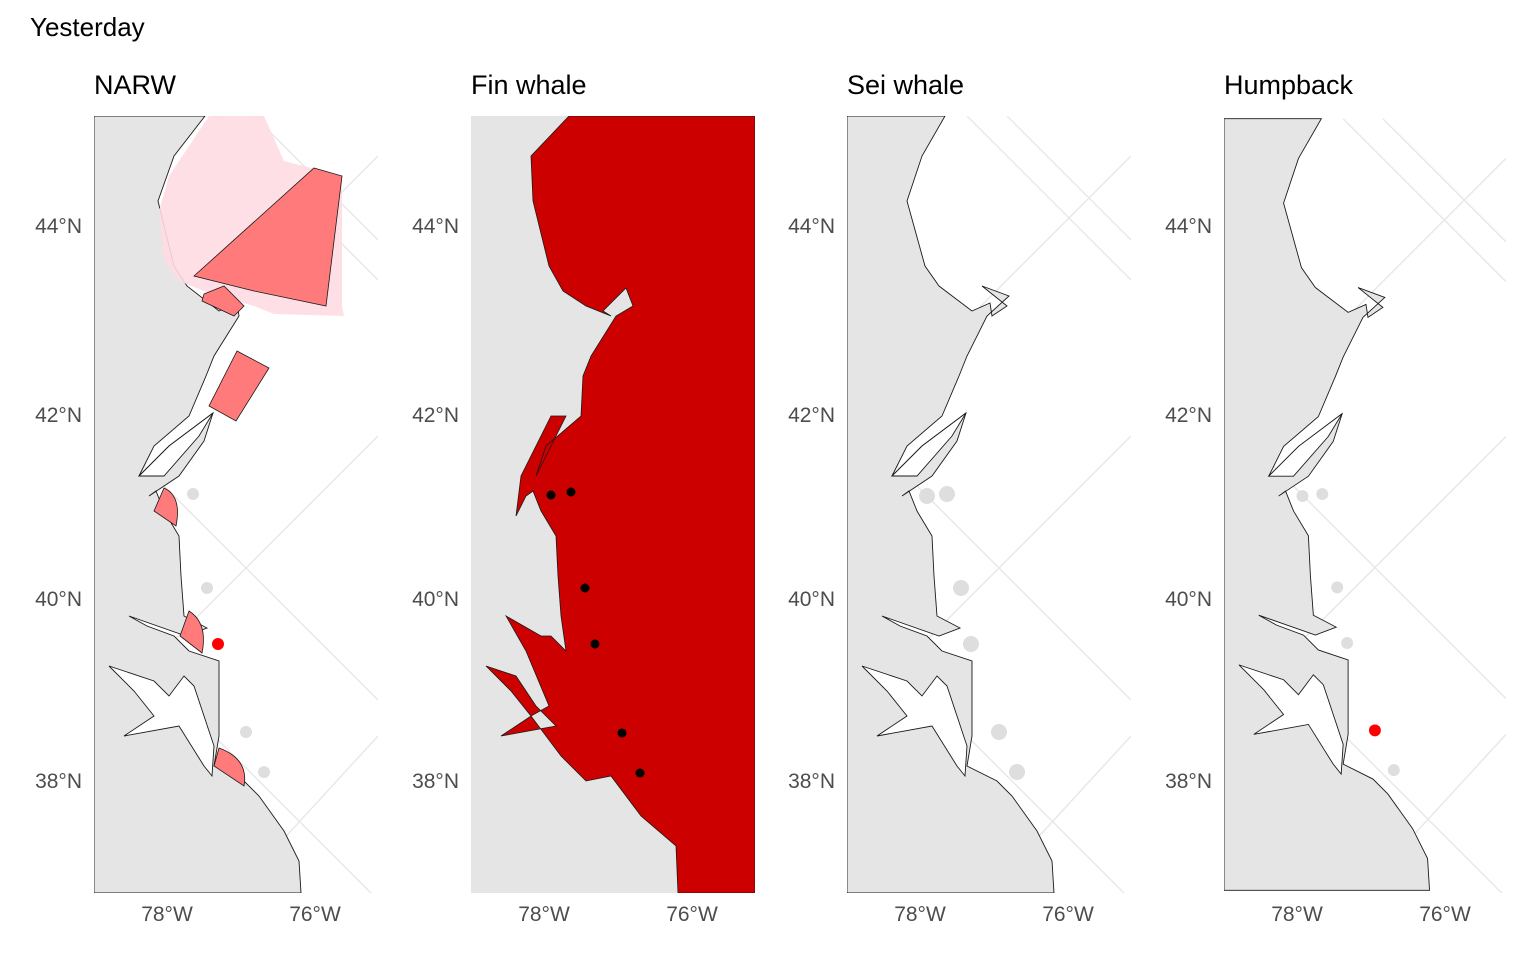 Image resolution: width=1536 pixels, height=960 pixels. I want to click on observation-points, so click(595, 632).